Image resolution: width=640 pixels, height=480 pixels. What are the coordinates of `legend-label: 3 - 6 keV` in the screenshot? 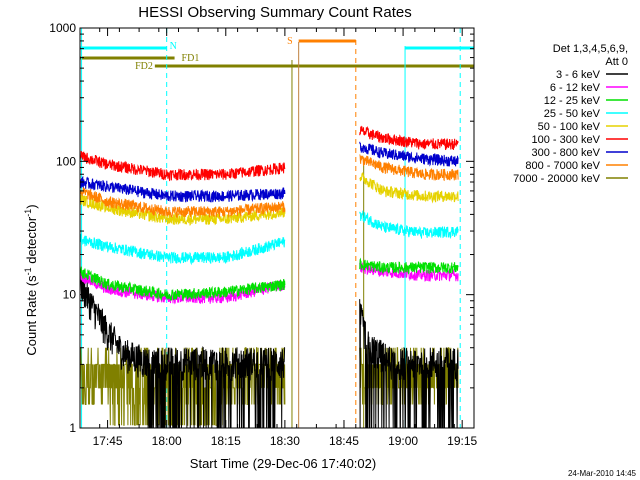 It's located at (578, 75).